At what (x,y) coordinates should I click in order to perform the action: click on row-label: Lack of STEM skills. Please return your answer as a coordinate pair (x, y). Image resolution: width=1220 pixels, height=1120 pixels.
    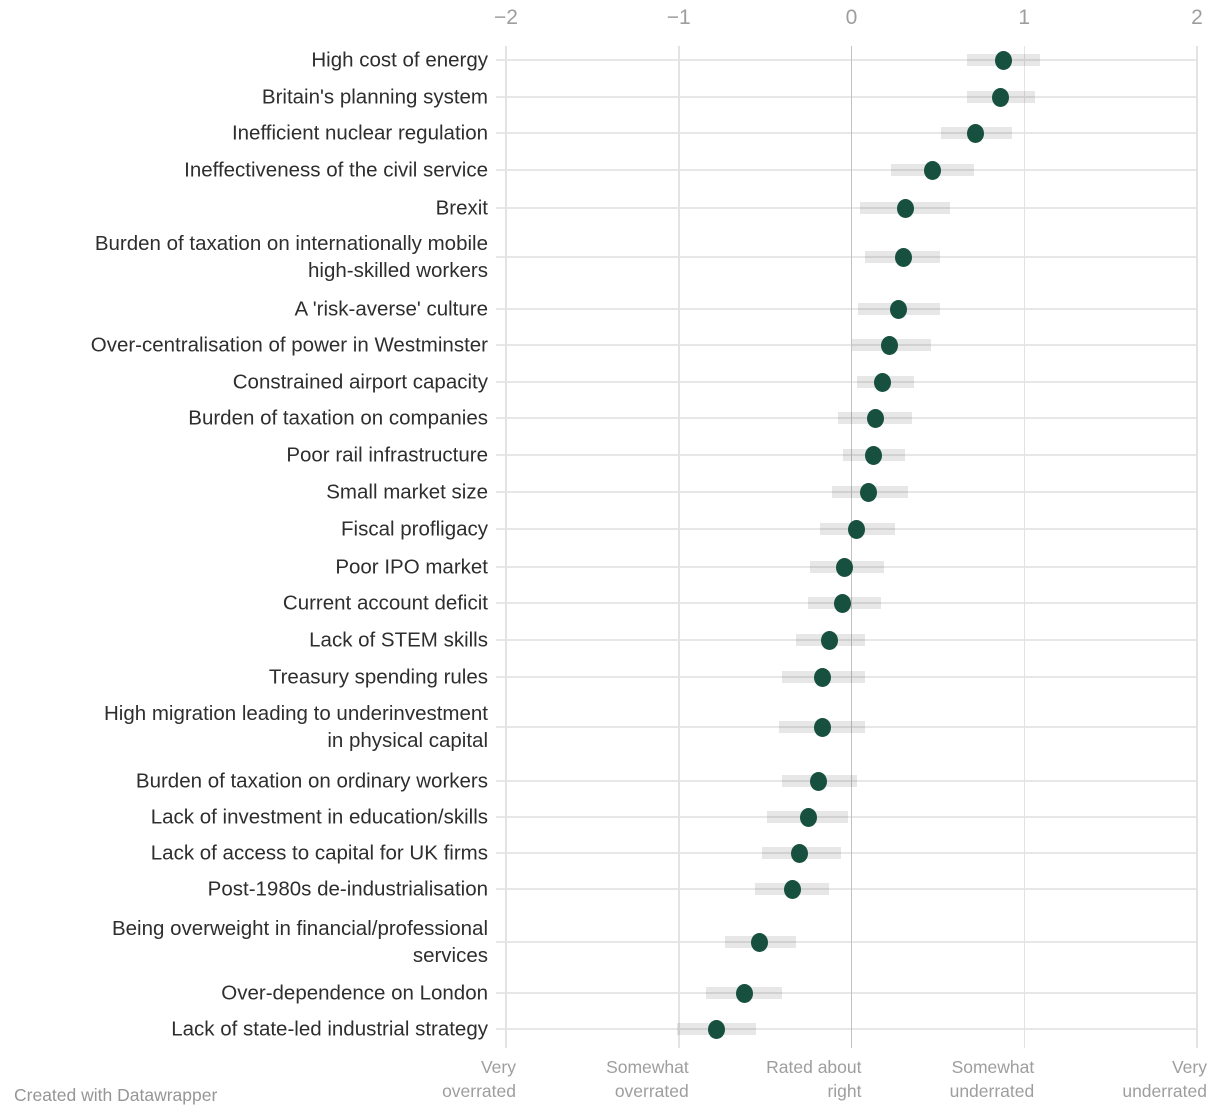
    Looking at the image, I should click on (398, 640).